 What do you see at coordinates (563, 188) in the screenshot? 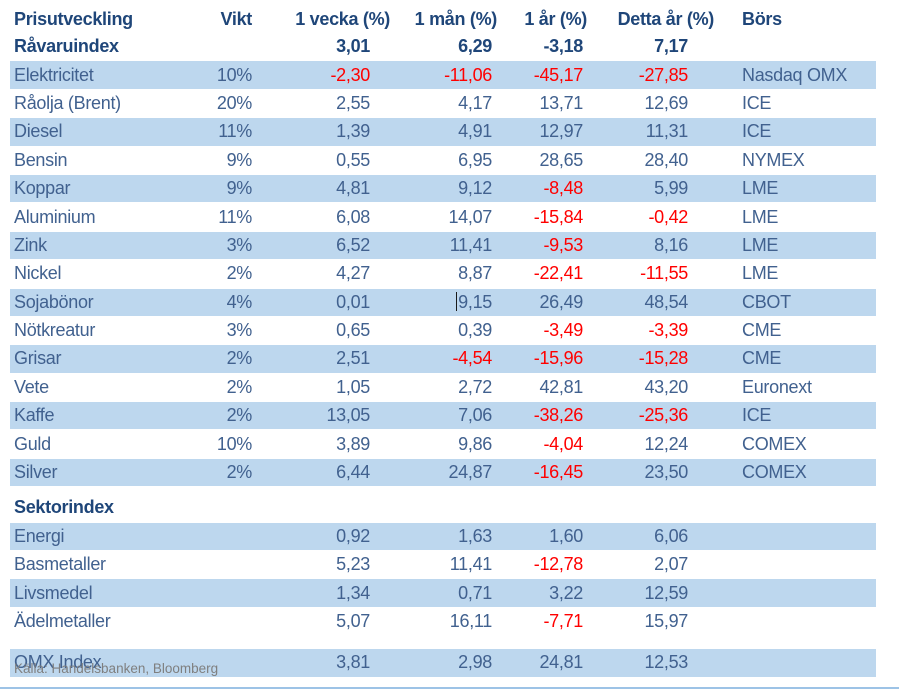
I see `cell-1-ar: -8,48` at bounding box center [563, 188].